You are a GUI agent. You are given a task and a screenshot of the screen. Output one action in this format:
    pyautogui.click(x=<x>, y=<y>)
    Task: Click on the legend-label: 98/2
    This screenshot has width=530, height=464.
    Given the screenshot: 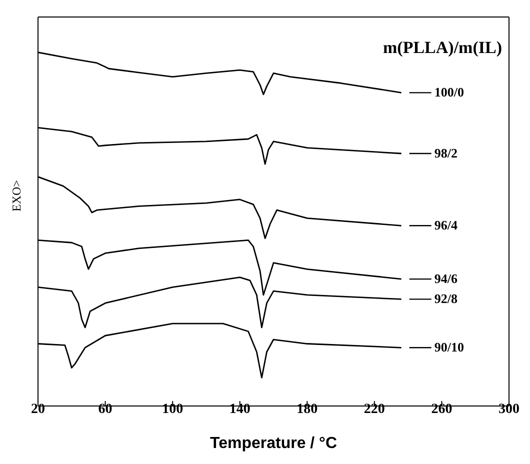 What is the action you would take?
    pyautogui.click(x=446, y=153)
    